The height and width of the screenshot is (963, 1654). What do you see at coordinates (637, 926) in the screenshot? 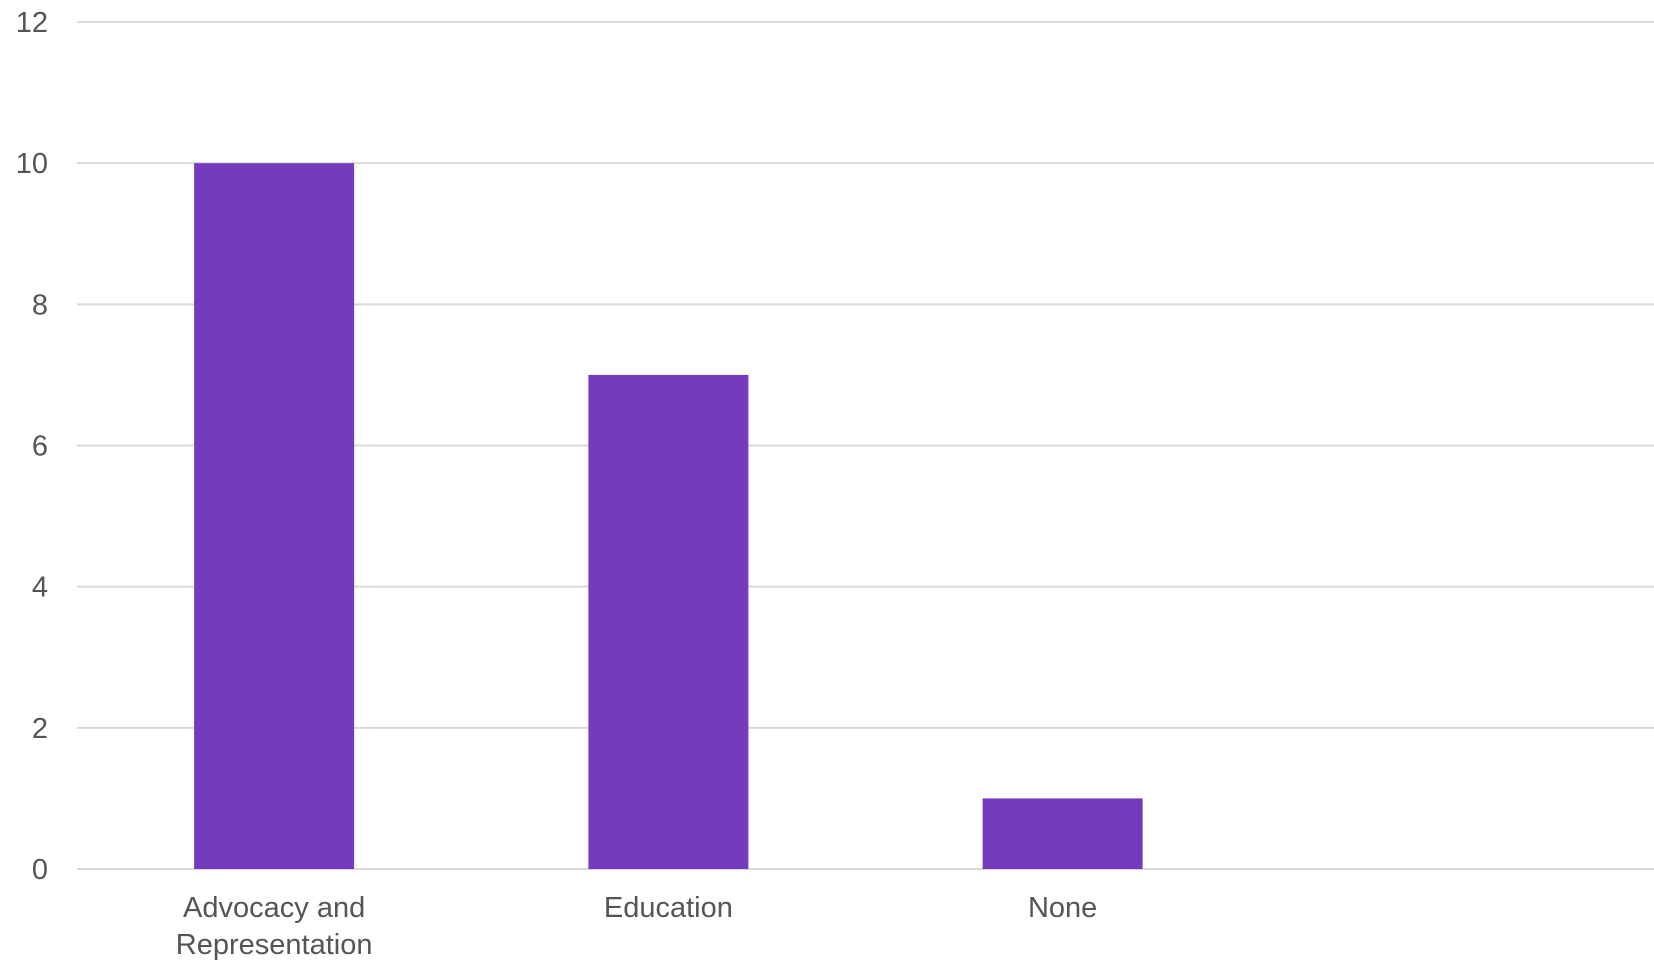
I see `x-axis-category-labels: Advocacy and Representation Education None` at bounding box center [637, 926].